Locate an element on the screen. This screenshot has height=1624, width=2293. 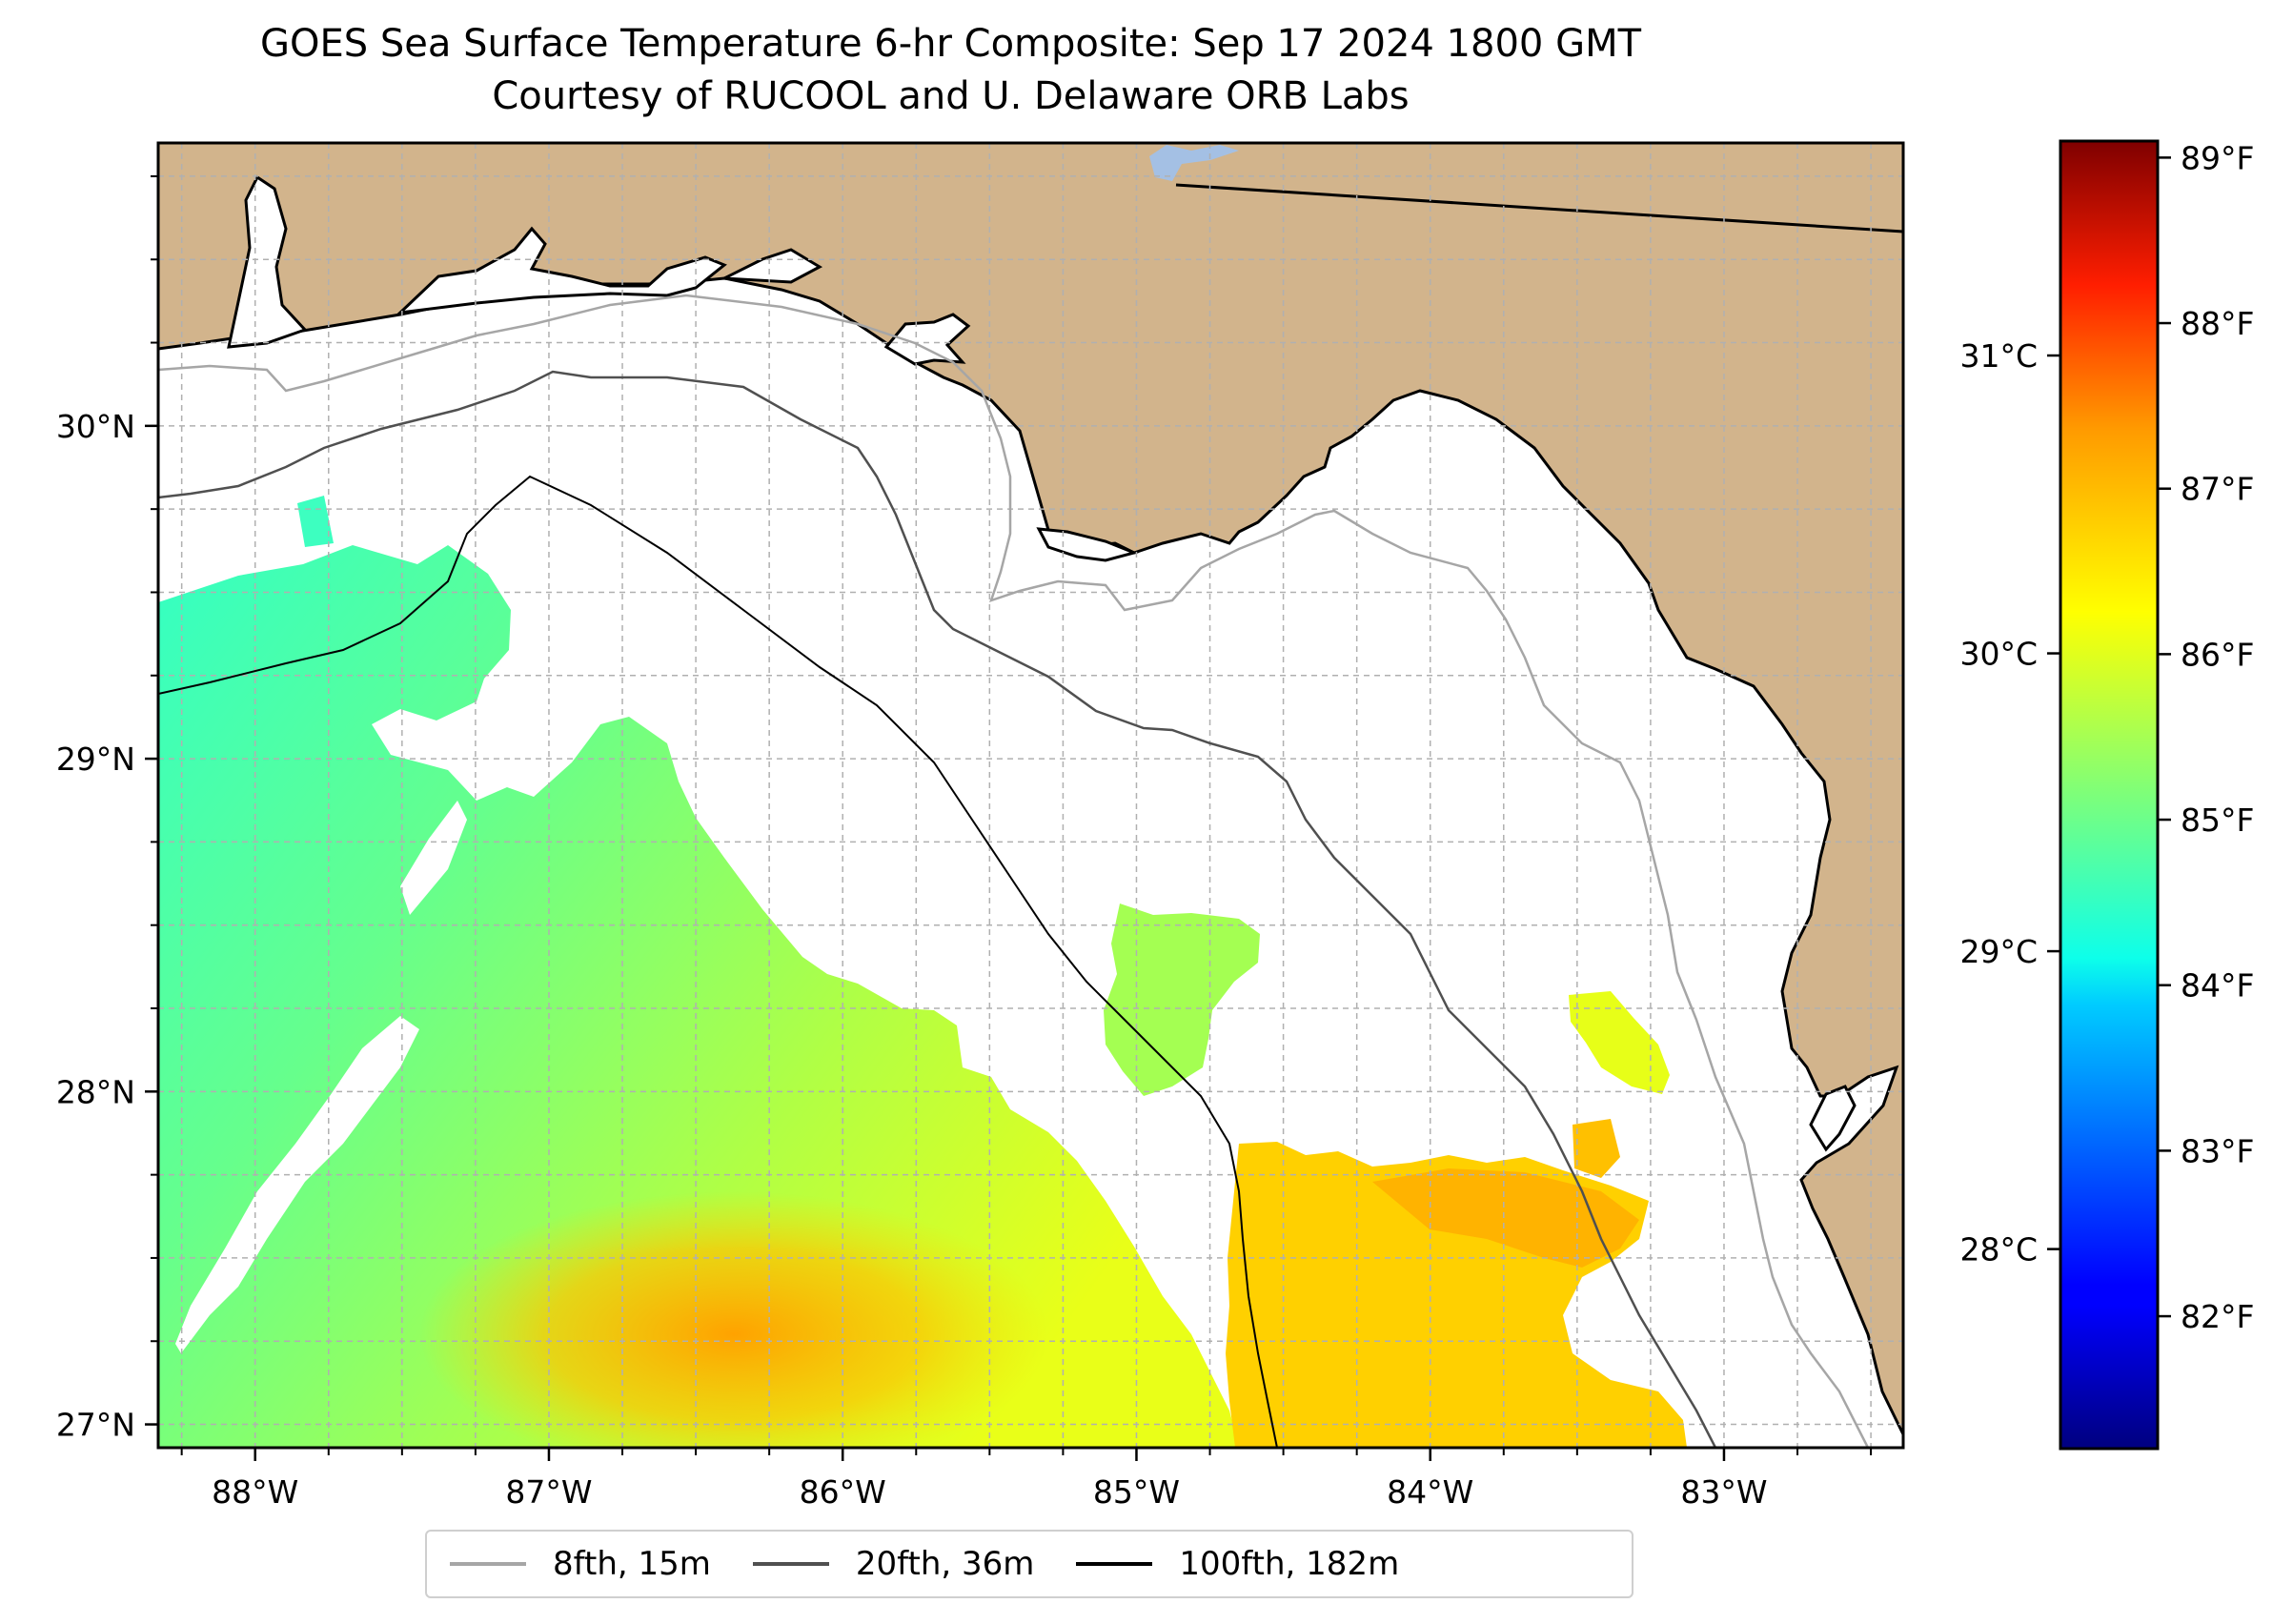
colorbar-f-label: 87°F is located at coordinates (2218, 489).